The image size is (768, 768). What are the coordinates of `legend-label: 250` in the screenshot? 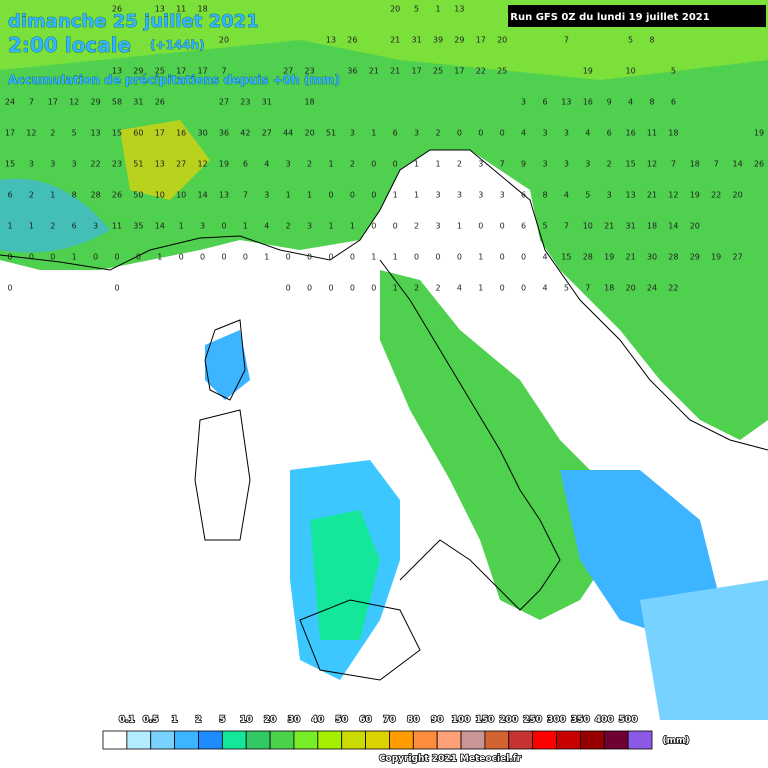 It's located at (532, 720).